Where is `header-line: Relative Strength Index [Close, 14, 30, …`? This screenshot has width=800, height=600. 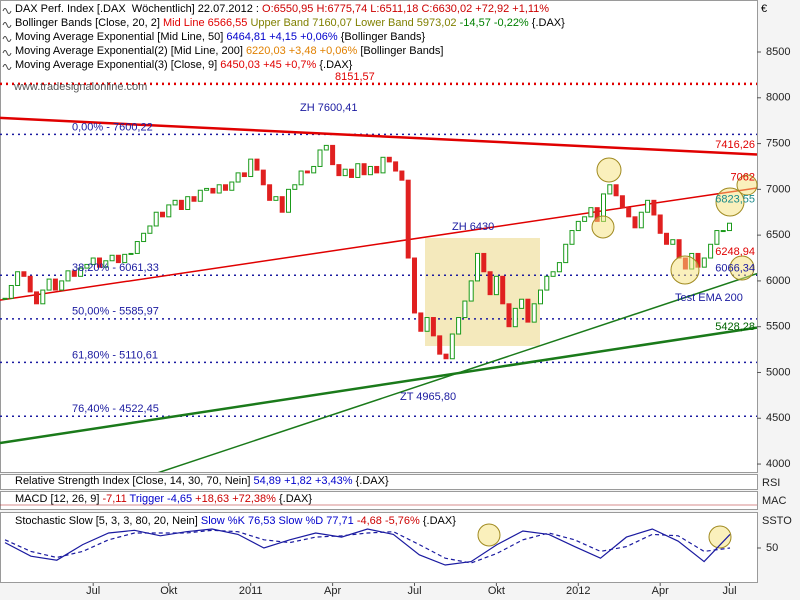
header-line: Relative Strength Index [Close, 14, 30, … is located at coordinates (202, 481).